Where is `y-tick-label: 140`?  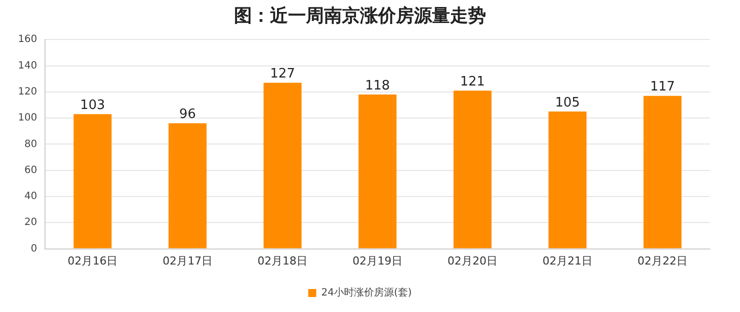 y-tick-label: 140 is located at coordinates (28, 66).